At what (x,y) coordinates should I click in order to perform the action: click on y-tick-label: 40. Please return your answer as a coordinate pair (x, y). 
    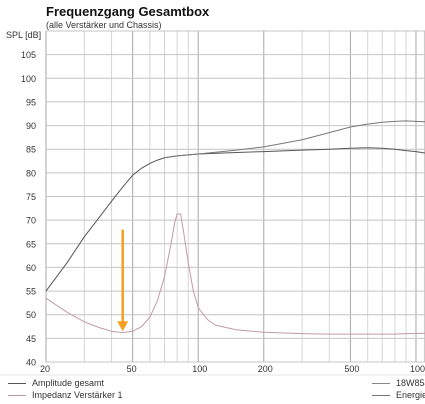
    Looking at the image, I should click on (31, 363).